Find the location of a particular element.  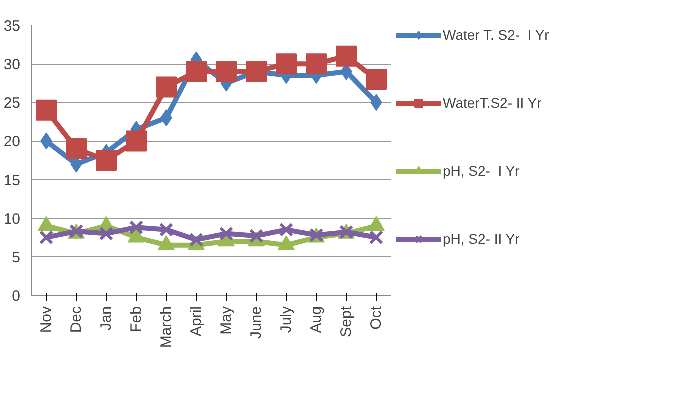

legend-label: pH, S2- II Yr is located at coordinates (481, 239).